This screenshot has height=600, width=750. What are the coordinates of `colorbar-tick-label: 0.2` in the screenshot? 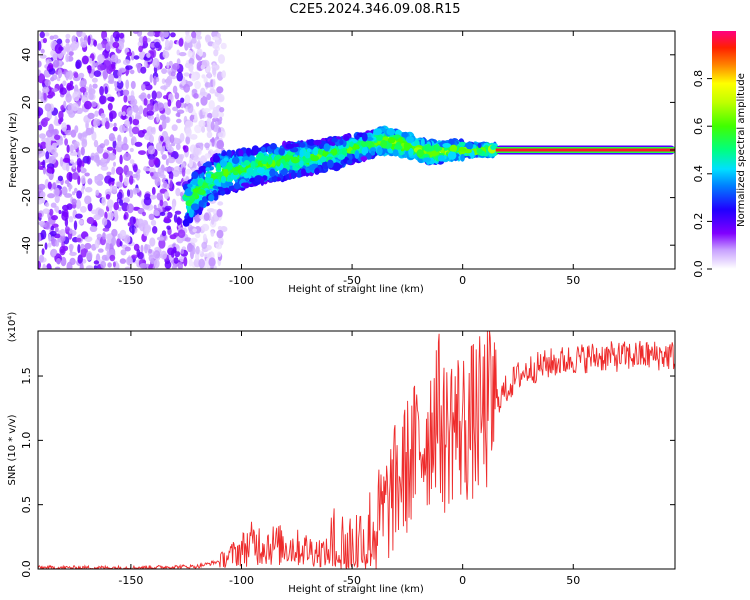 It's located at (698, 222).